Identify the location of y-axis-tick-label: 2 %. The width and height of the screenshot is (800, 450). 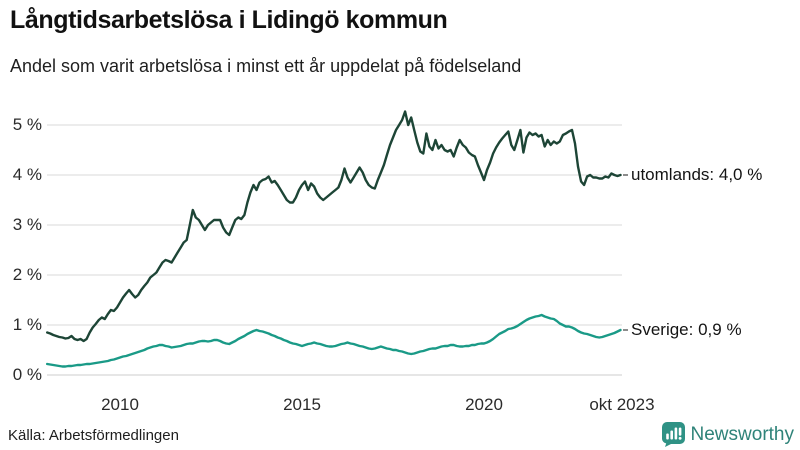
(27, 274).